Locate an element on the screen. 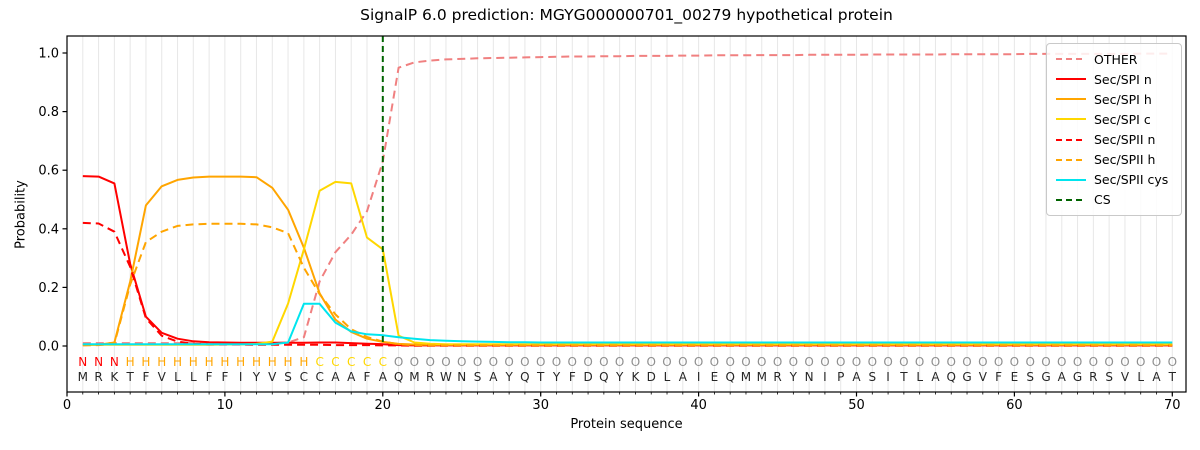 This screenshot has width=1200, height=450. sequence-letter: P is located at coordinates (840, 377).